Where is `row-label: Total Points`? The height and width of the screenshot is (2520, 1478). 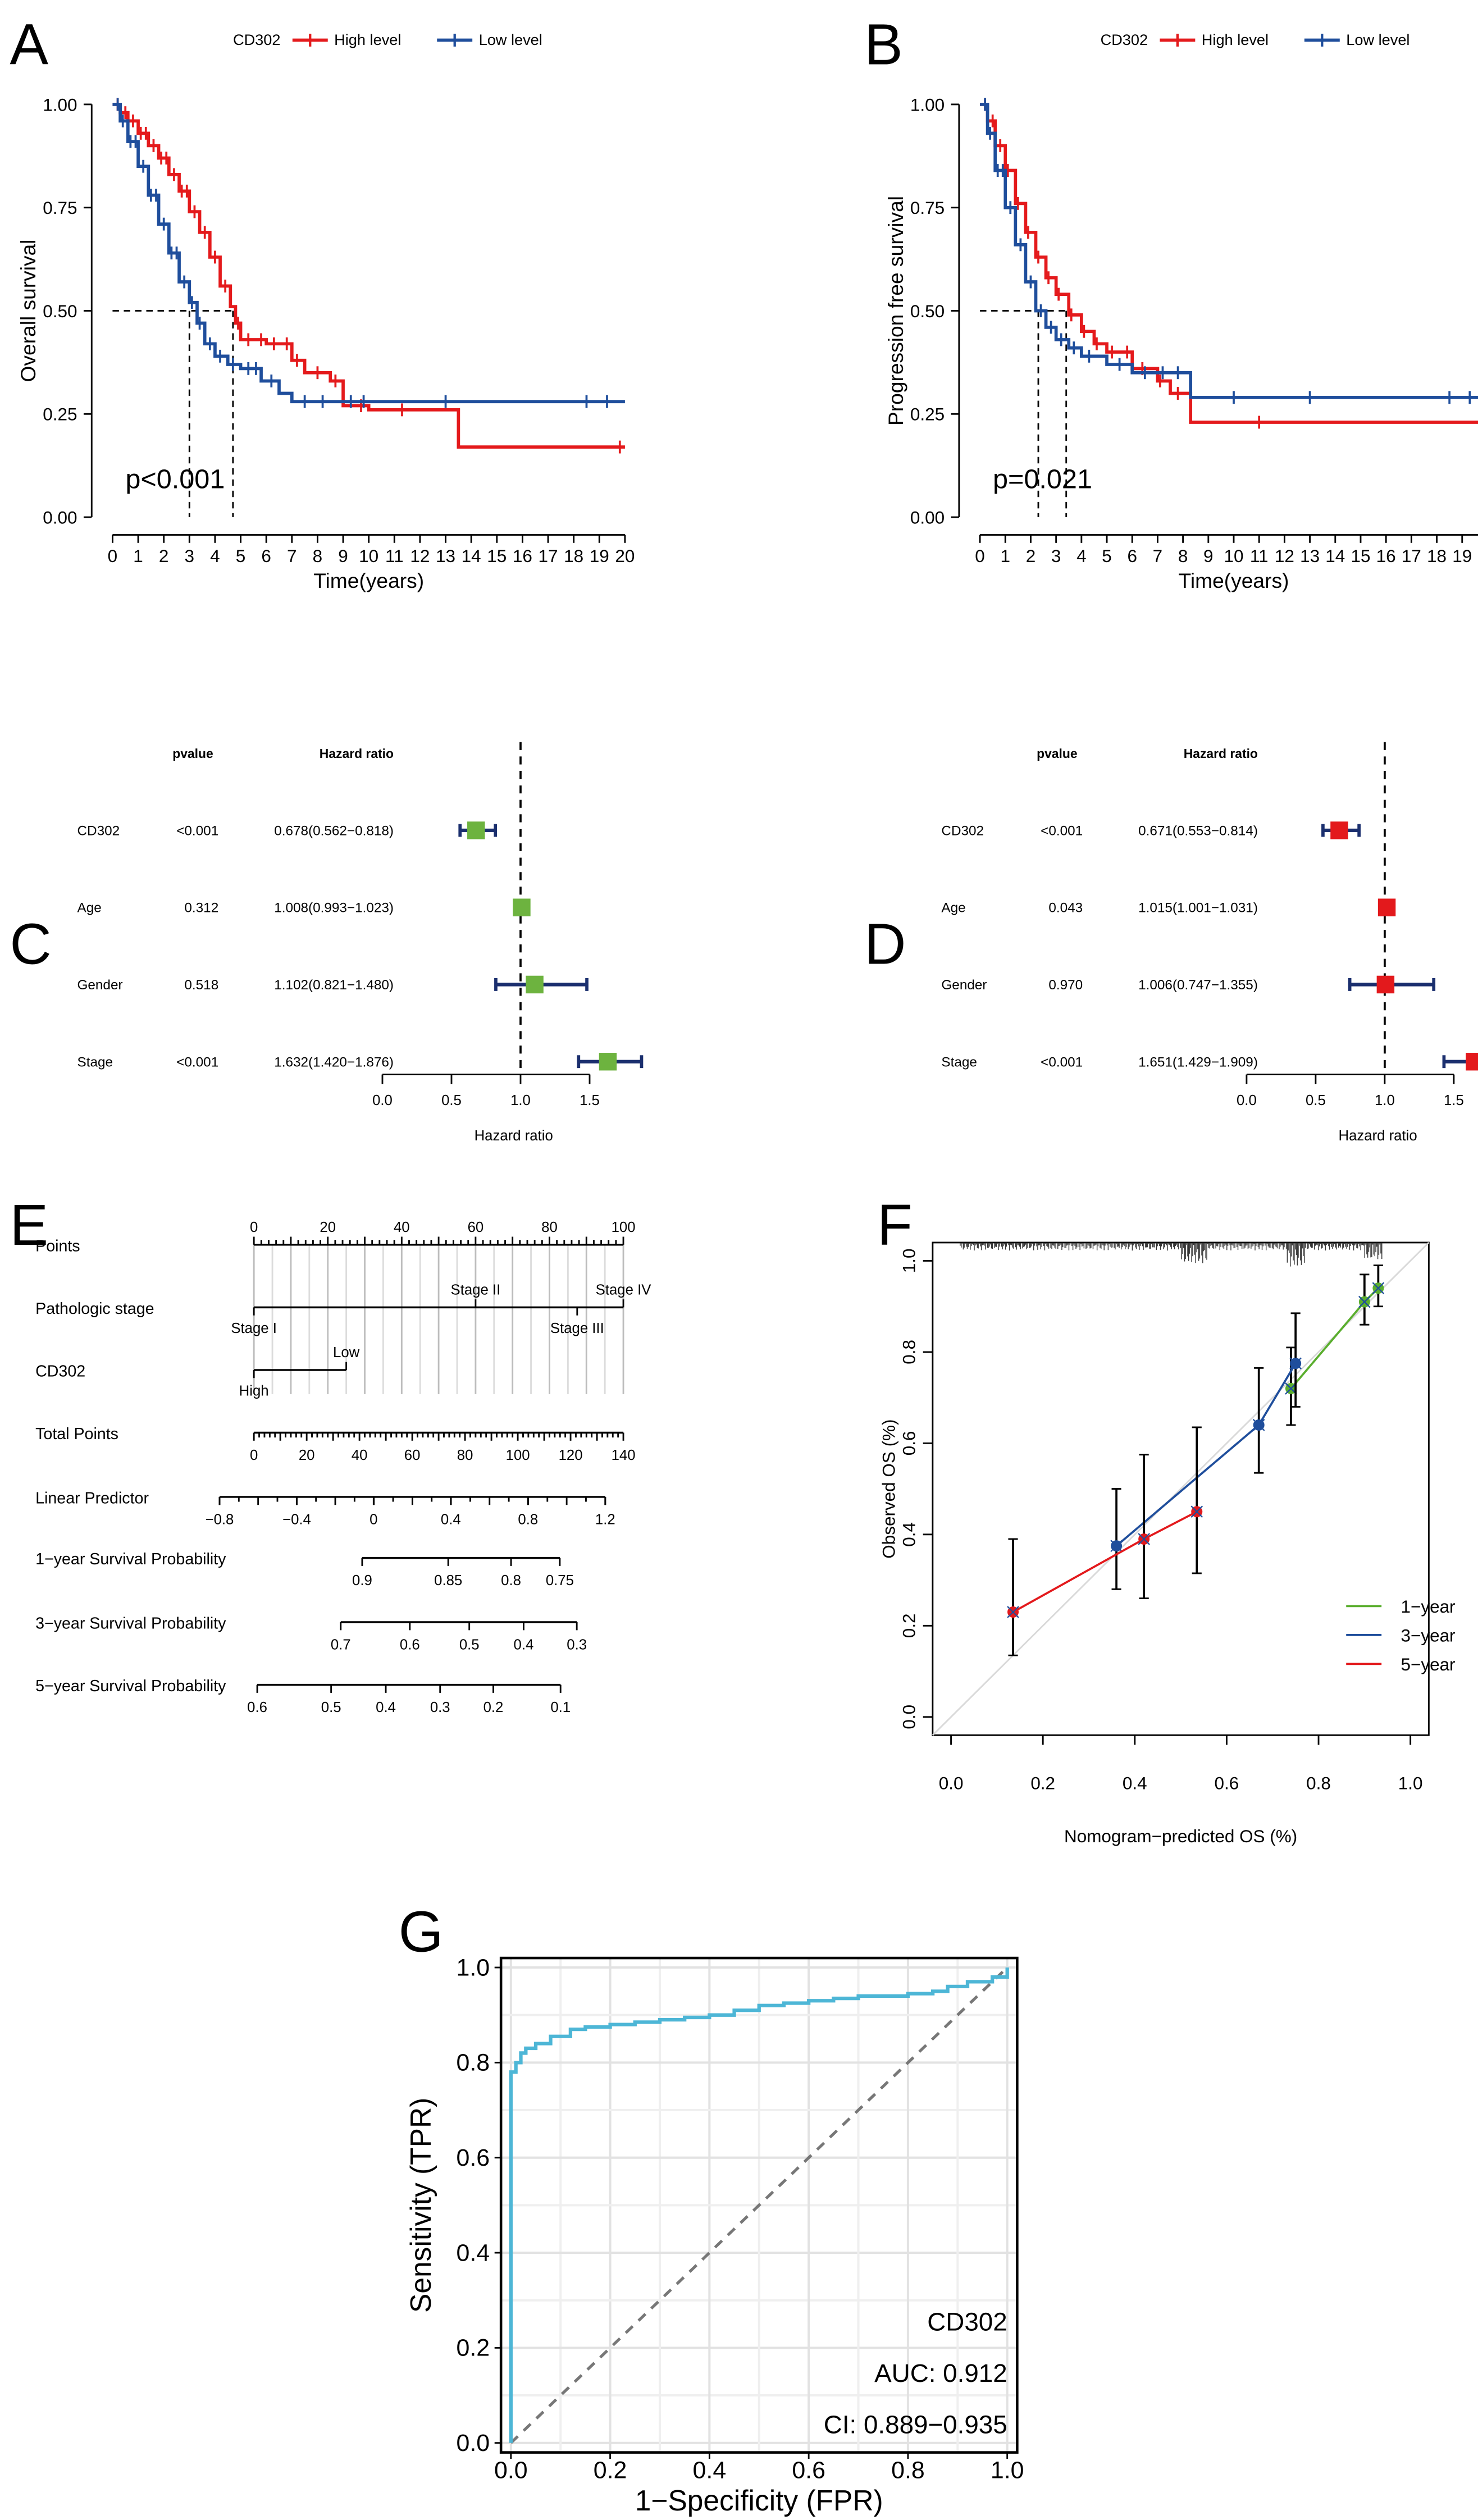 row-label: Total Points is located at coordinates (76, 1434).